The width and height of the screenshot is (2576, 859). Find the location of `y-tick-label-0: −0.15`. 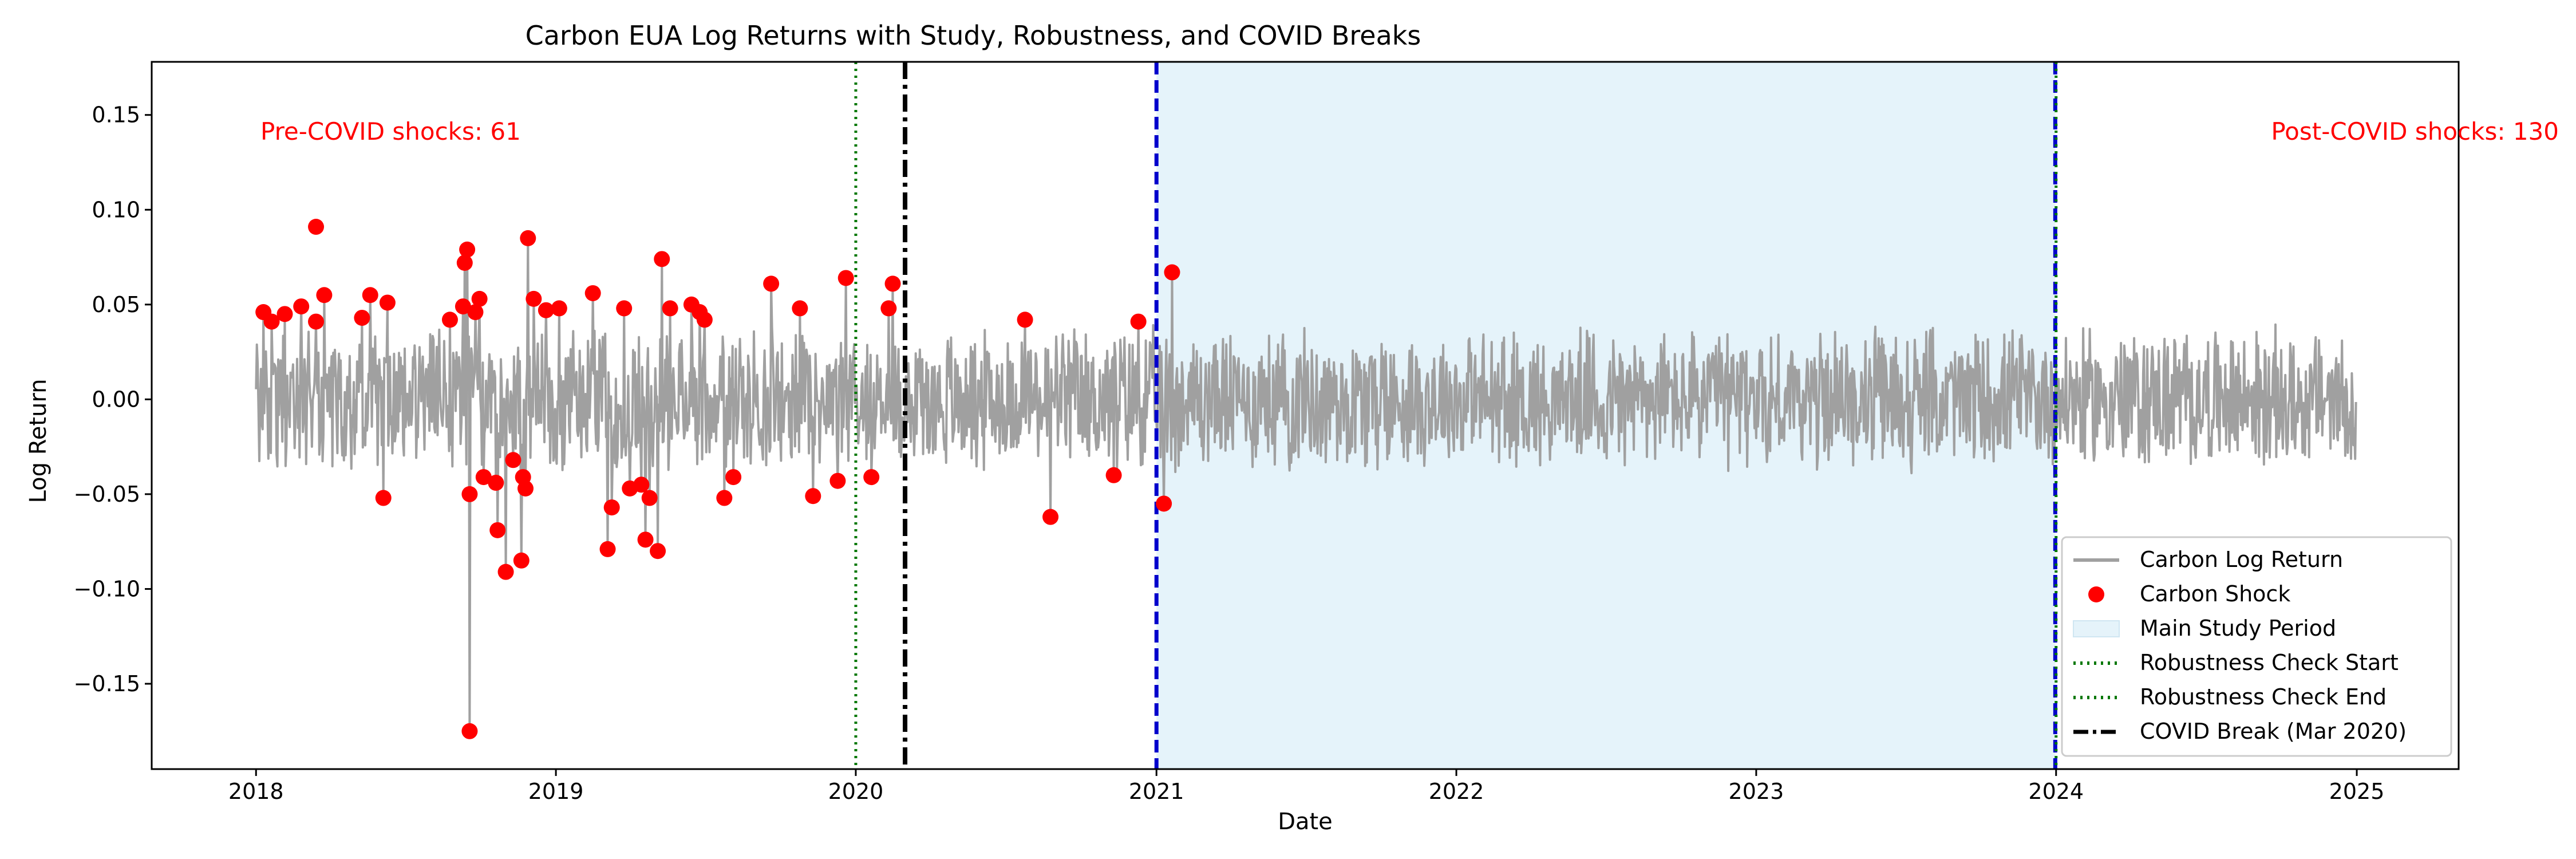

y-tick-label-0: −0.15 is located at coordinates (107, 683).